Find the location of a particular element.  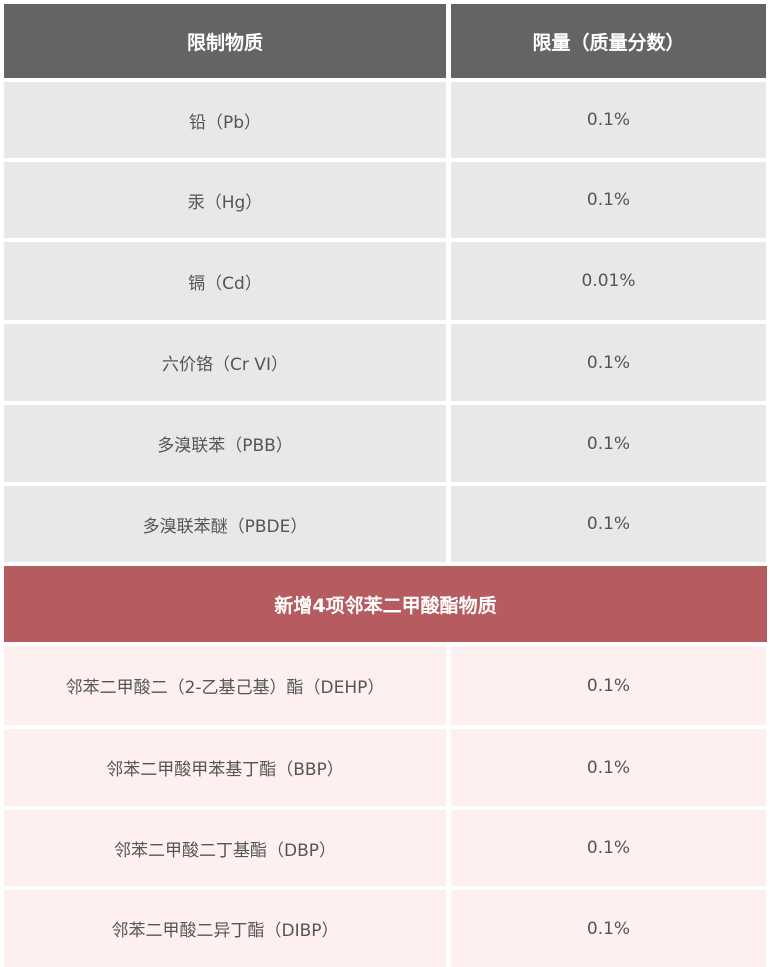

table-row: 六价铬（Cr VI） 0.1% is located at coordinates (385, 362).